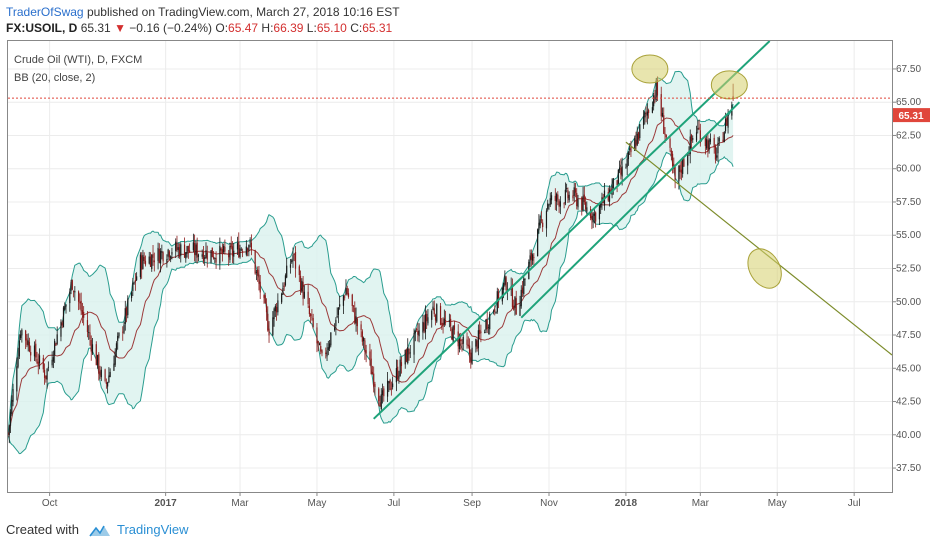 The width and height of the screenshot is (932, 550). What do you see at coordinates (45, 12) in the screenshot?
I see `author-link: TraderOfSwag` at bounding box center [45, 12].